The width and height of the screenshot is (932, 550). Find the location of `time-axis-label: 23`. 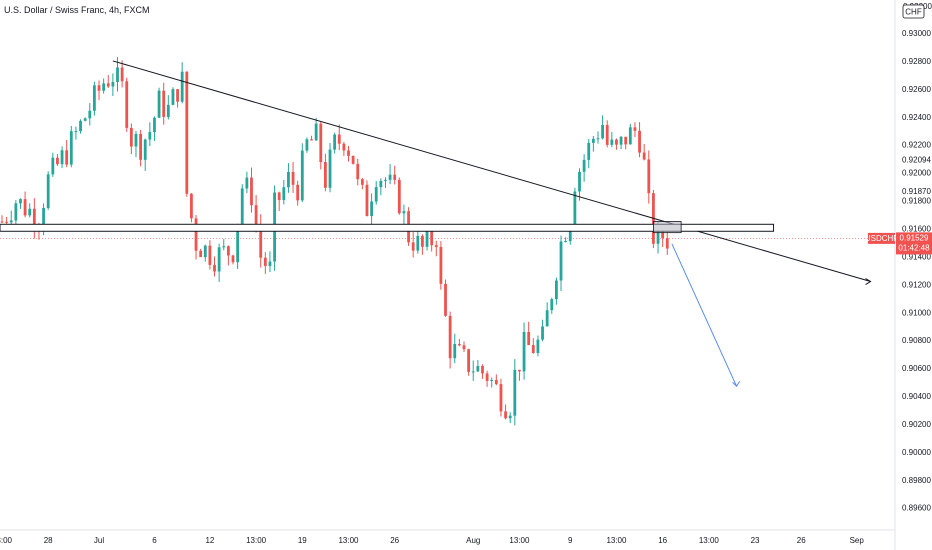

time-axis-label: 23 is located at coordinates (755, 540).